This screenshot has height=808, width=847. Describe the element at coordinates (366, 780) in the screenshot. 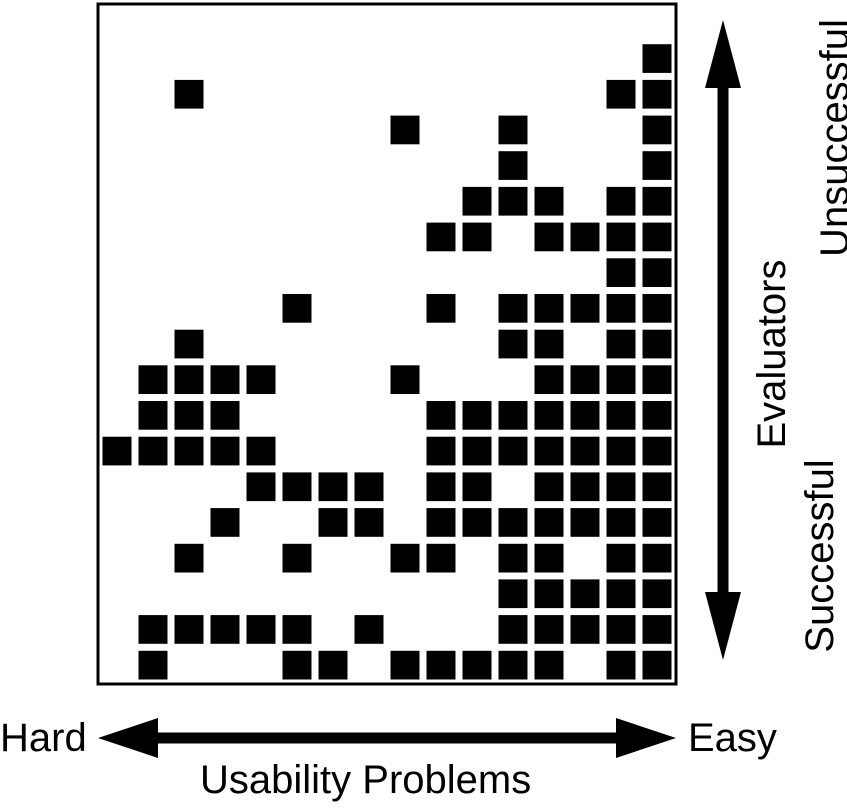

I see `x-axis-title: Usability Problems` at that location.